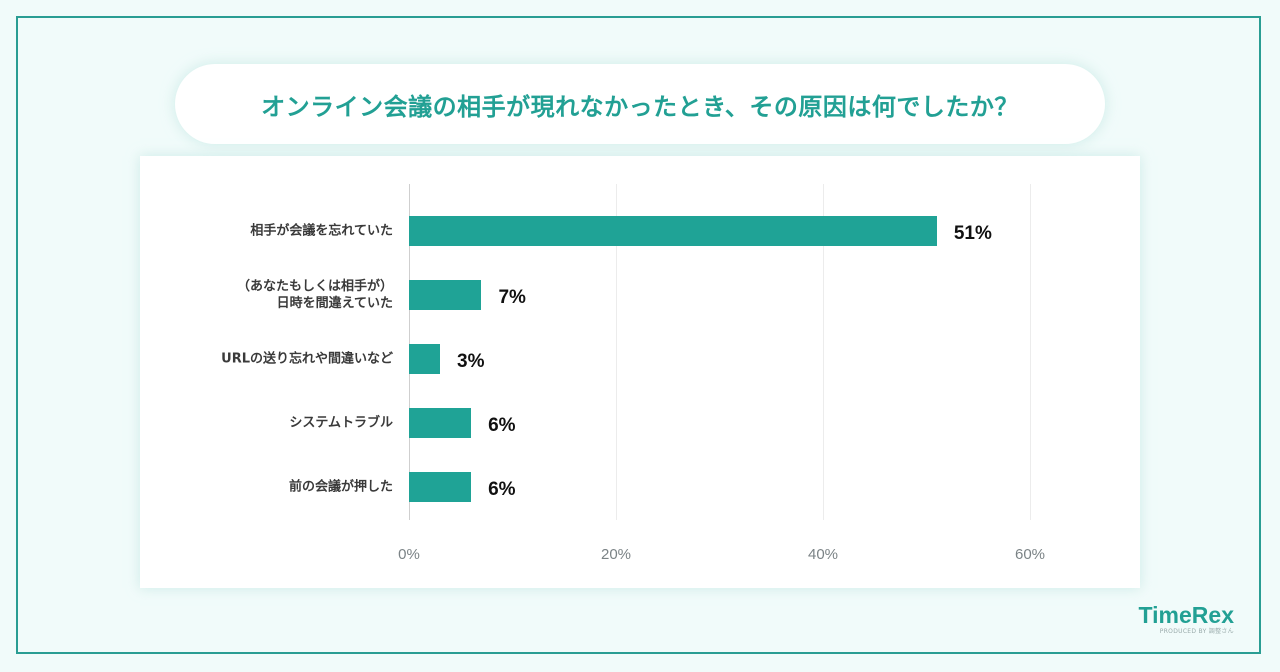 The width and height of the screenshot is (1280, 672). Describe the element at coordinates (1186, 615) in the screenshot. I see `logo-name: TimeRex` at that location.